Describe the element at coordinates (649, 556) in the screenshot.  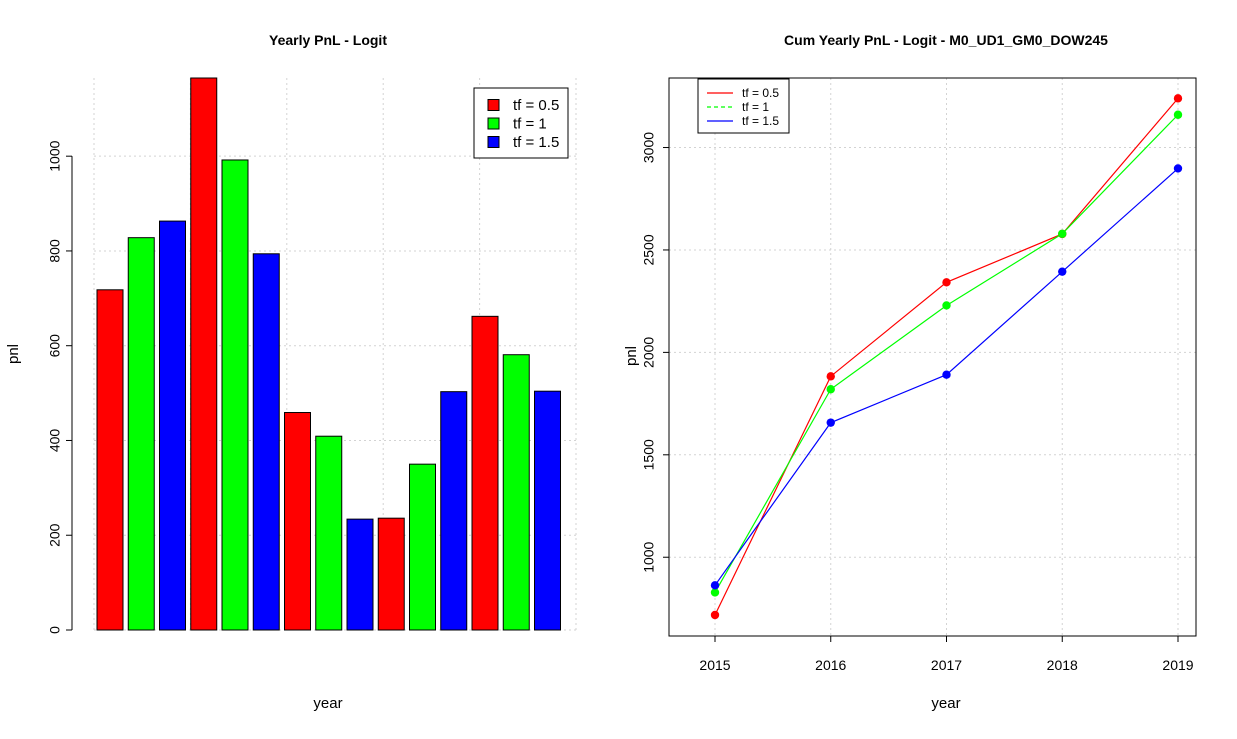
I see `right-y-tick-label: 1000` at that location.